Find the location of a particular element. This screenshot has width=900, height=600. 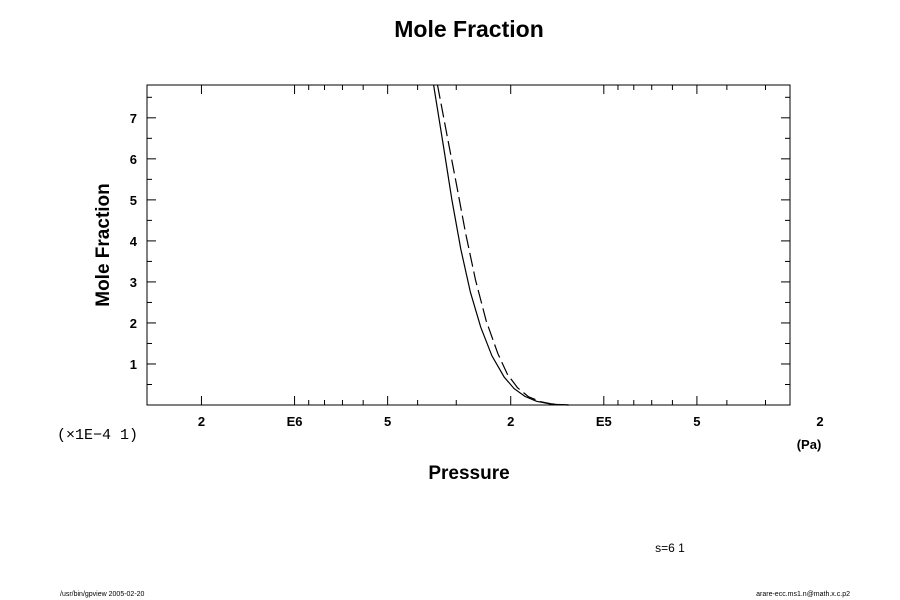

y-axis-tick-labels: 1 2 3 4 5 6 7 is located at coordinates (134, 241).